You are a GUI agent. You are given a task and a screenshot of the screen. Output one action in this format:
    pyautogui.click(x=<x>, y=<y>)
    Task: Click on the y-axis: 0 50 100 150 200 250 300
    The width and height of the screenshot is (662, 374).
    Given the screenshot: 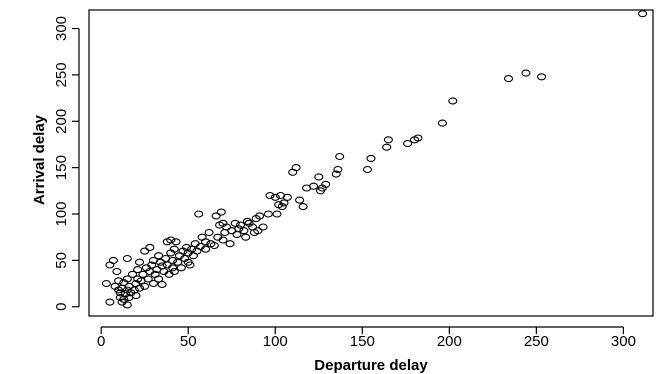 What is the action you would take?
    pyautogui.click(x=66, y=163)
    